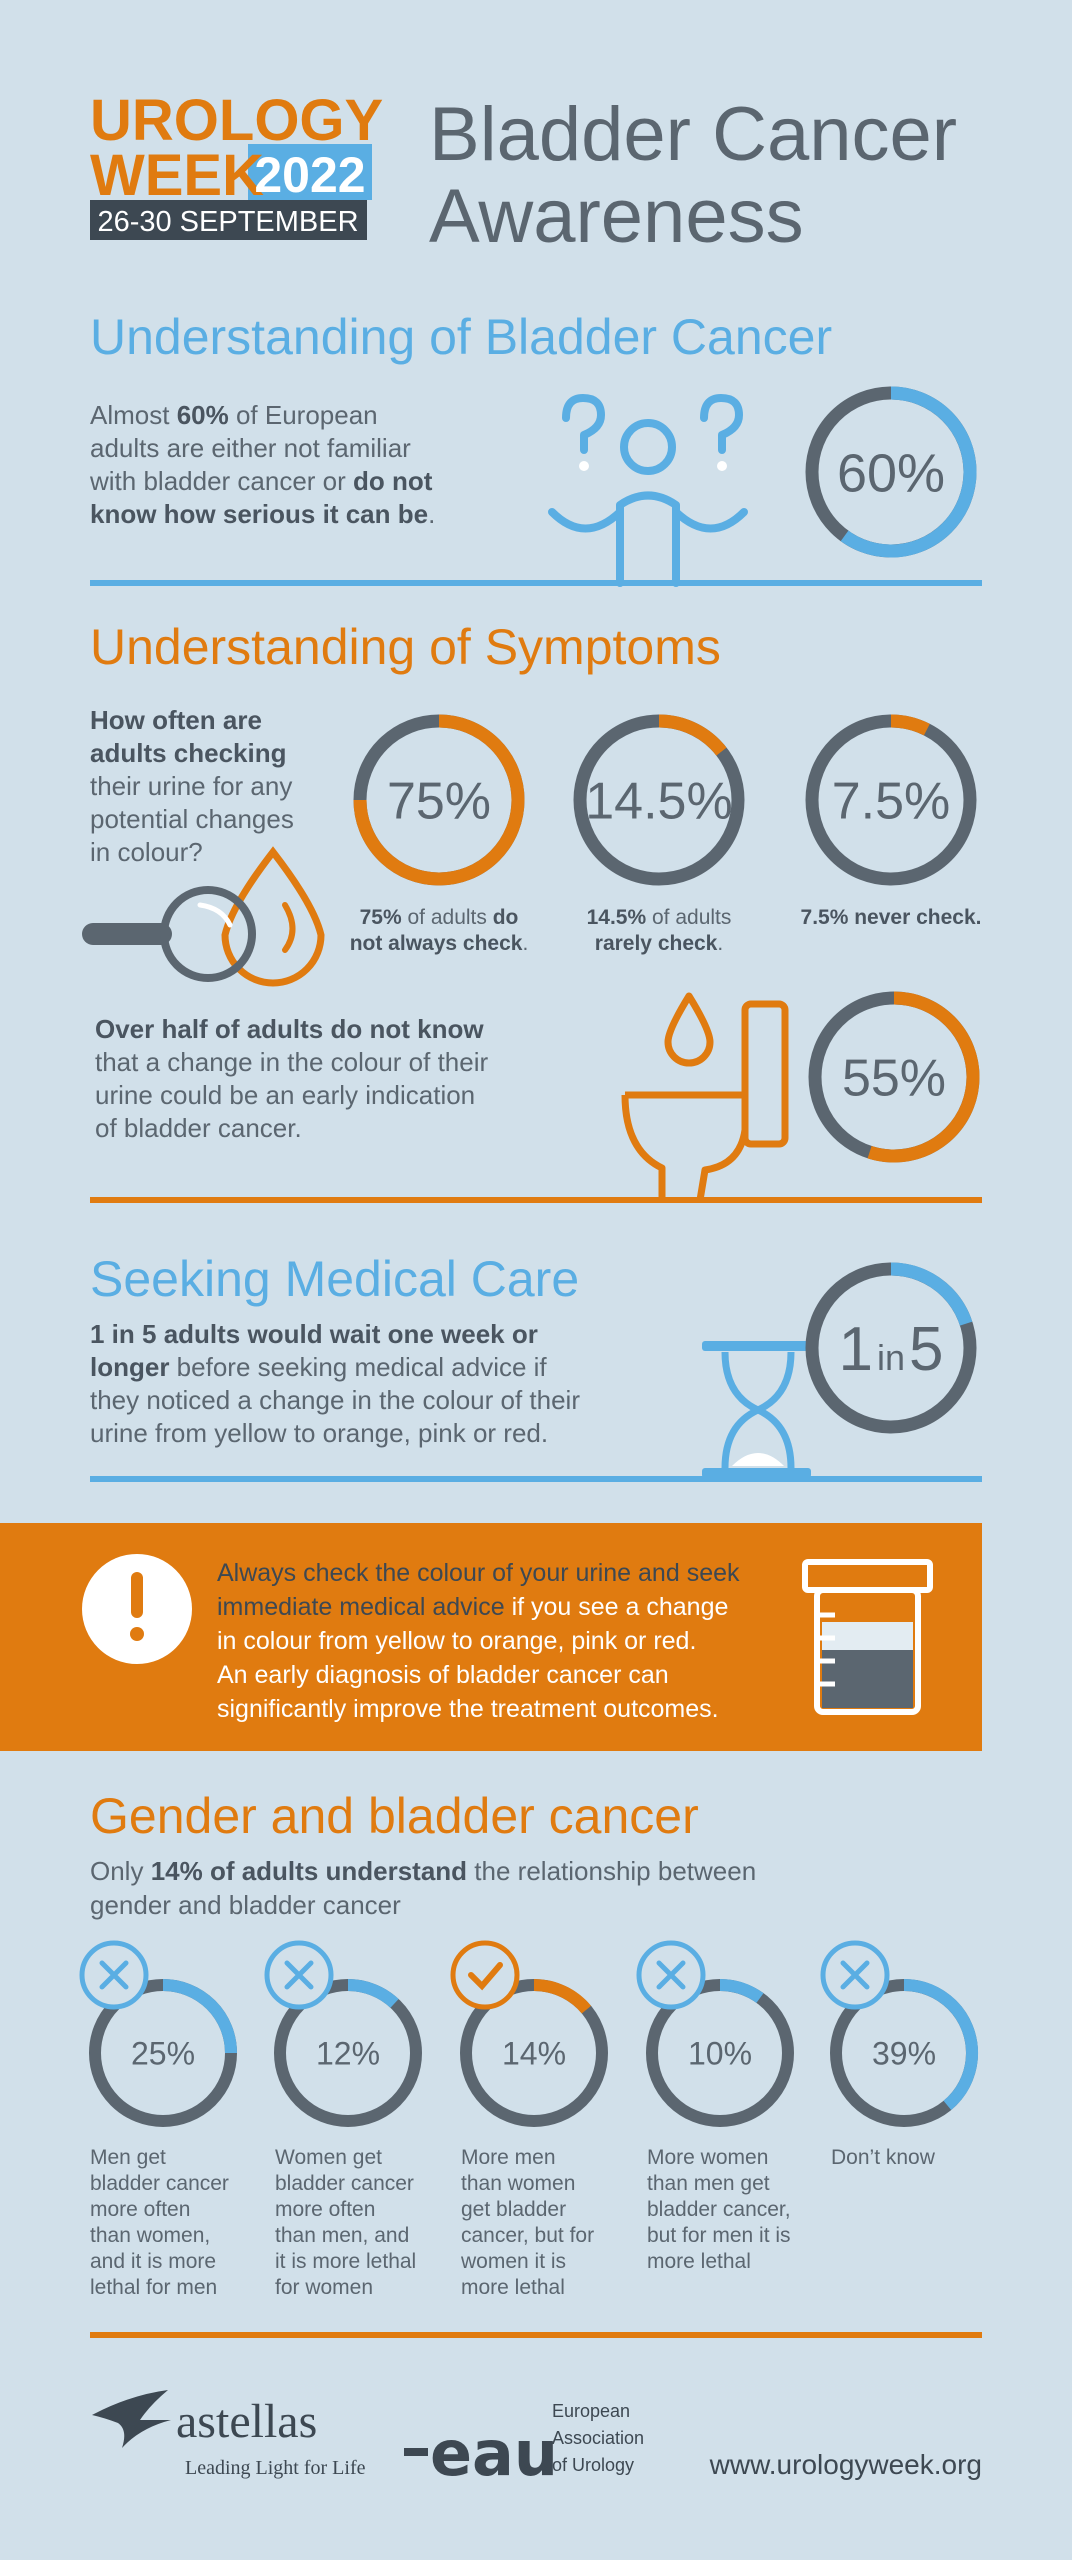 The height and width of the screenshot is (2560, 1072). Describe the element at coordinates (131, 2419) in the screenshot. I see `astellas-star` at that location.